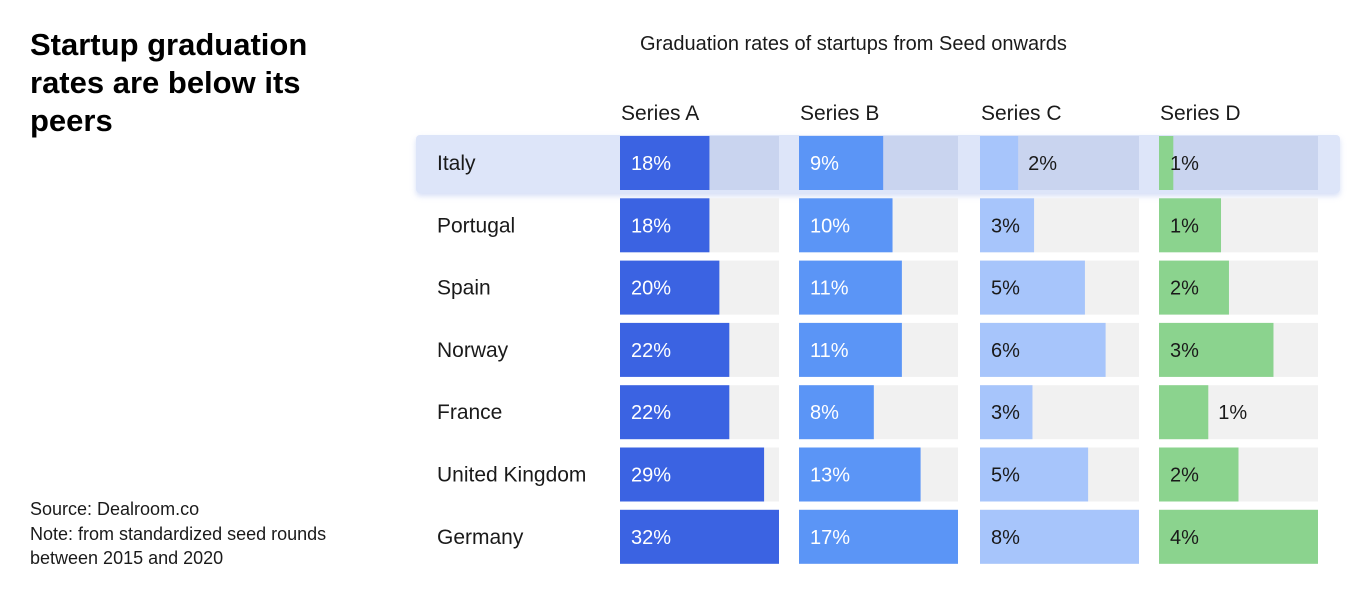  What do you see at coordinates (1034, 474) in the screenshot?
I see `bar-united-kingdom-s3` at bounding box center [1034, 474].